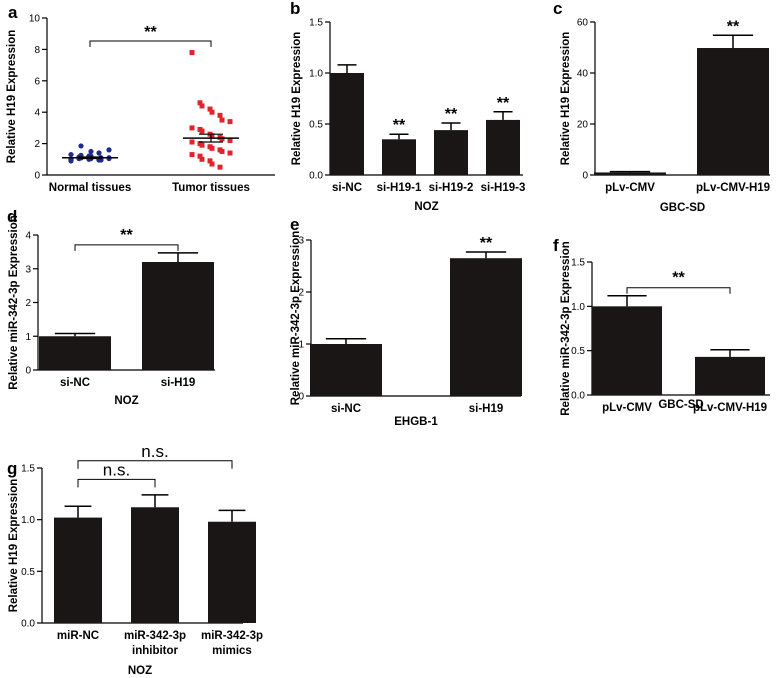 The width and height of the screenshot is (778, 678). Describe the element at coordinates (37, 50) in the screenshot. I see `panel-a-y-tick-label: 8` at that location.